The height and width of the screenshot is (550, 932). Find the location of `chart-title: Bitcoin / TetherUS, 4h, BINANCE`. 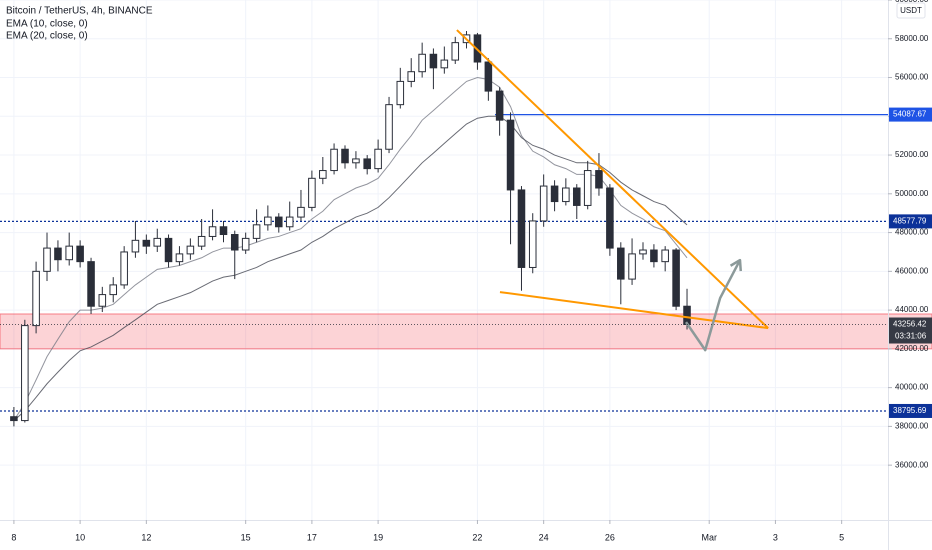

chart-title: Bitcoin / TetherUS, 4h, BINANCE is located at coordinates (79, 11).